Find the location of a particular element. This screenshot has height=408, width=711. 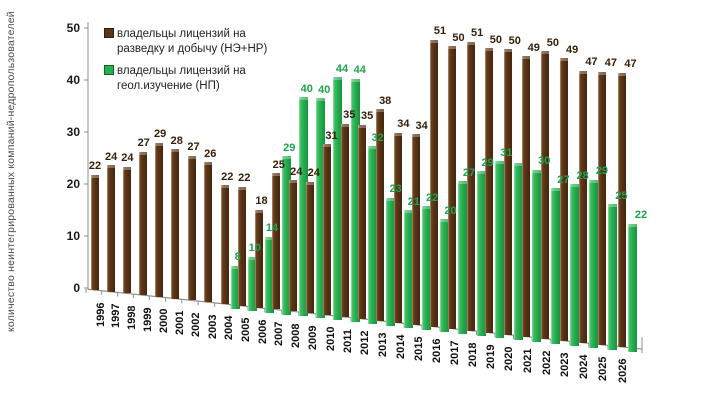

x-tick-label-2008: 2008 is located at coordinates (296, 335).